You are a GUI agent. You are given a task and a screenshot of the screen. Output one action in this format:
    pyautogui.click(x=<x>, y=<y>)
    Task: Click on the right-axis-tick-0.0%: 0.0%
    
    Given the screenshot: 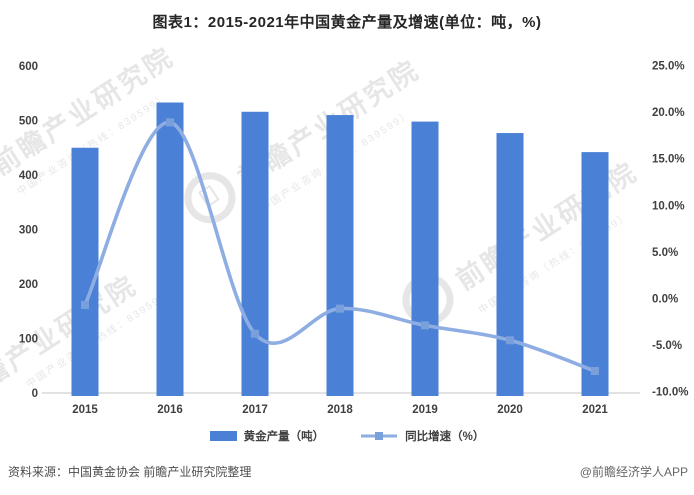 What is the action you would take?
    pyautogui.click(x=665, y=299)
    